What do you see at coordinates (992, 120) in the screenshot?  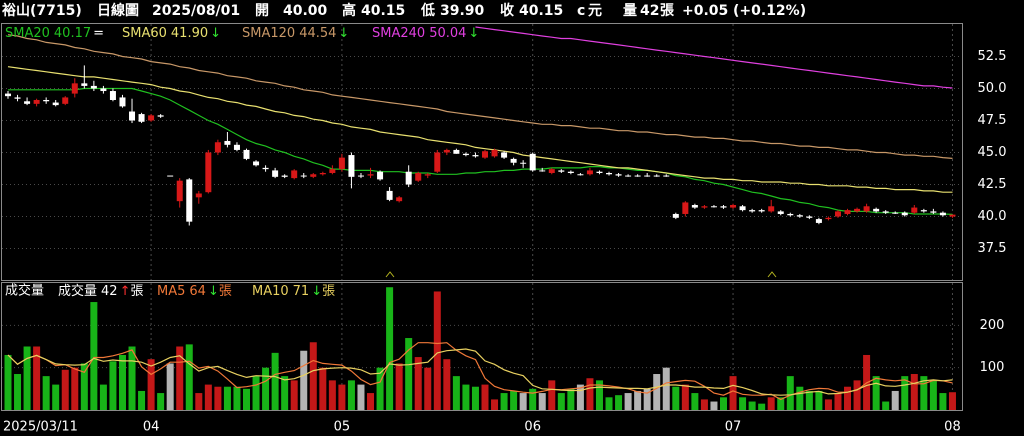 I see `y-tick-label: 47.5` at bounding box center [992, 120].